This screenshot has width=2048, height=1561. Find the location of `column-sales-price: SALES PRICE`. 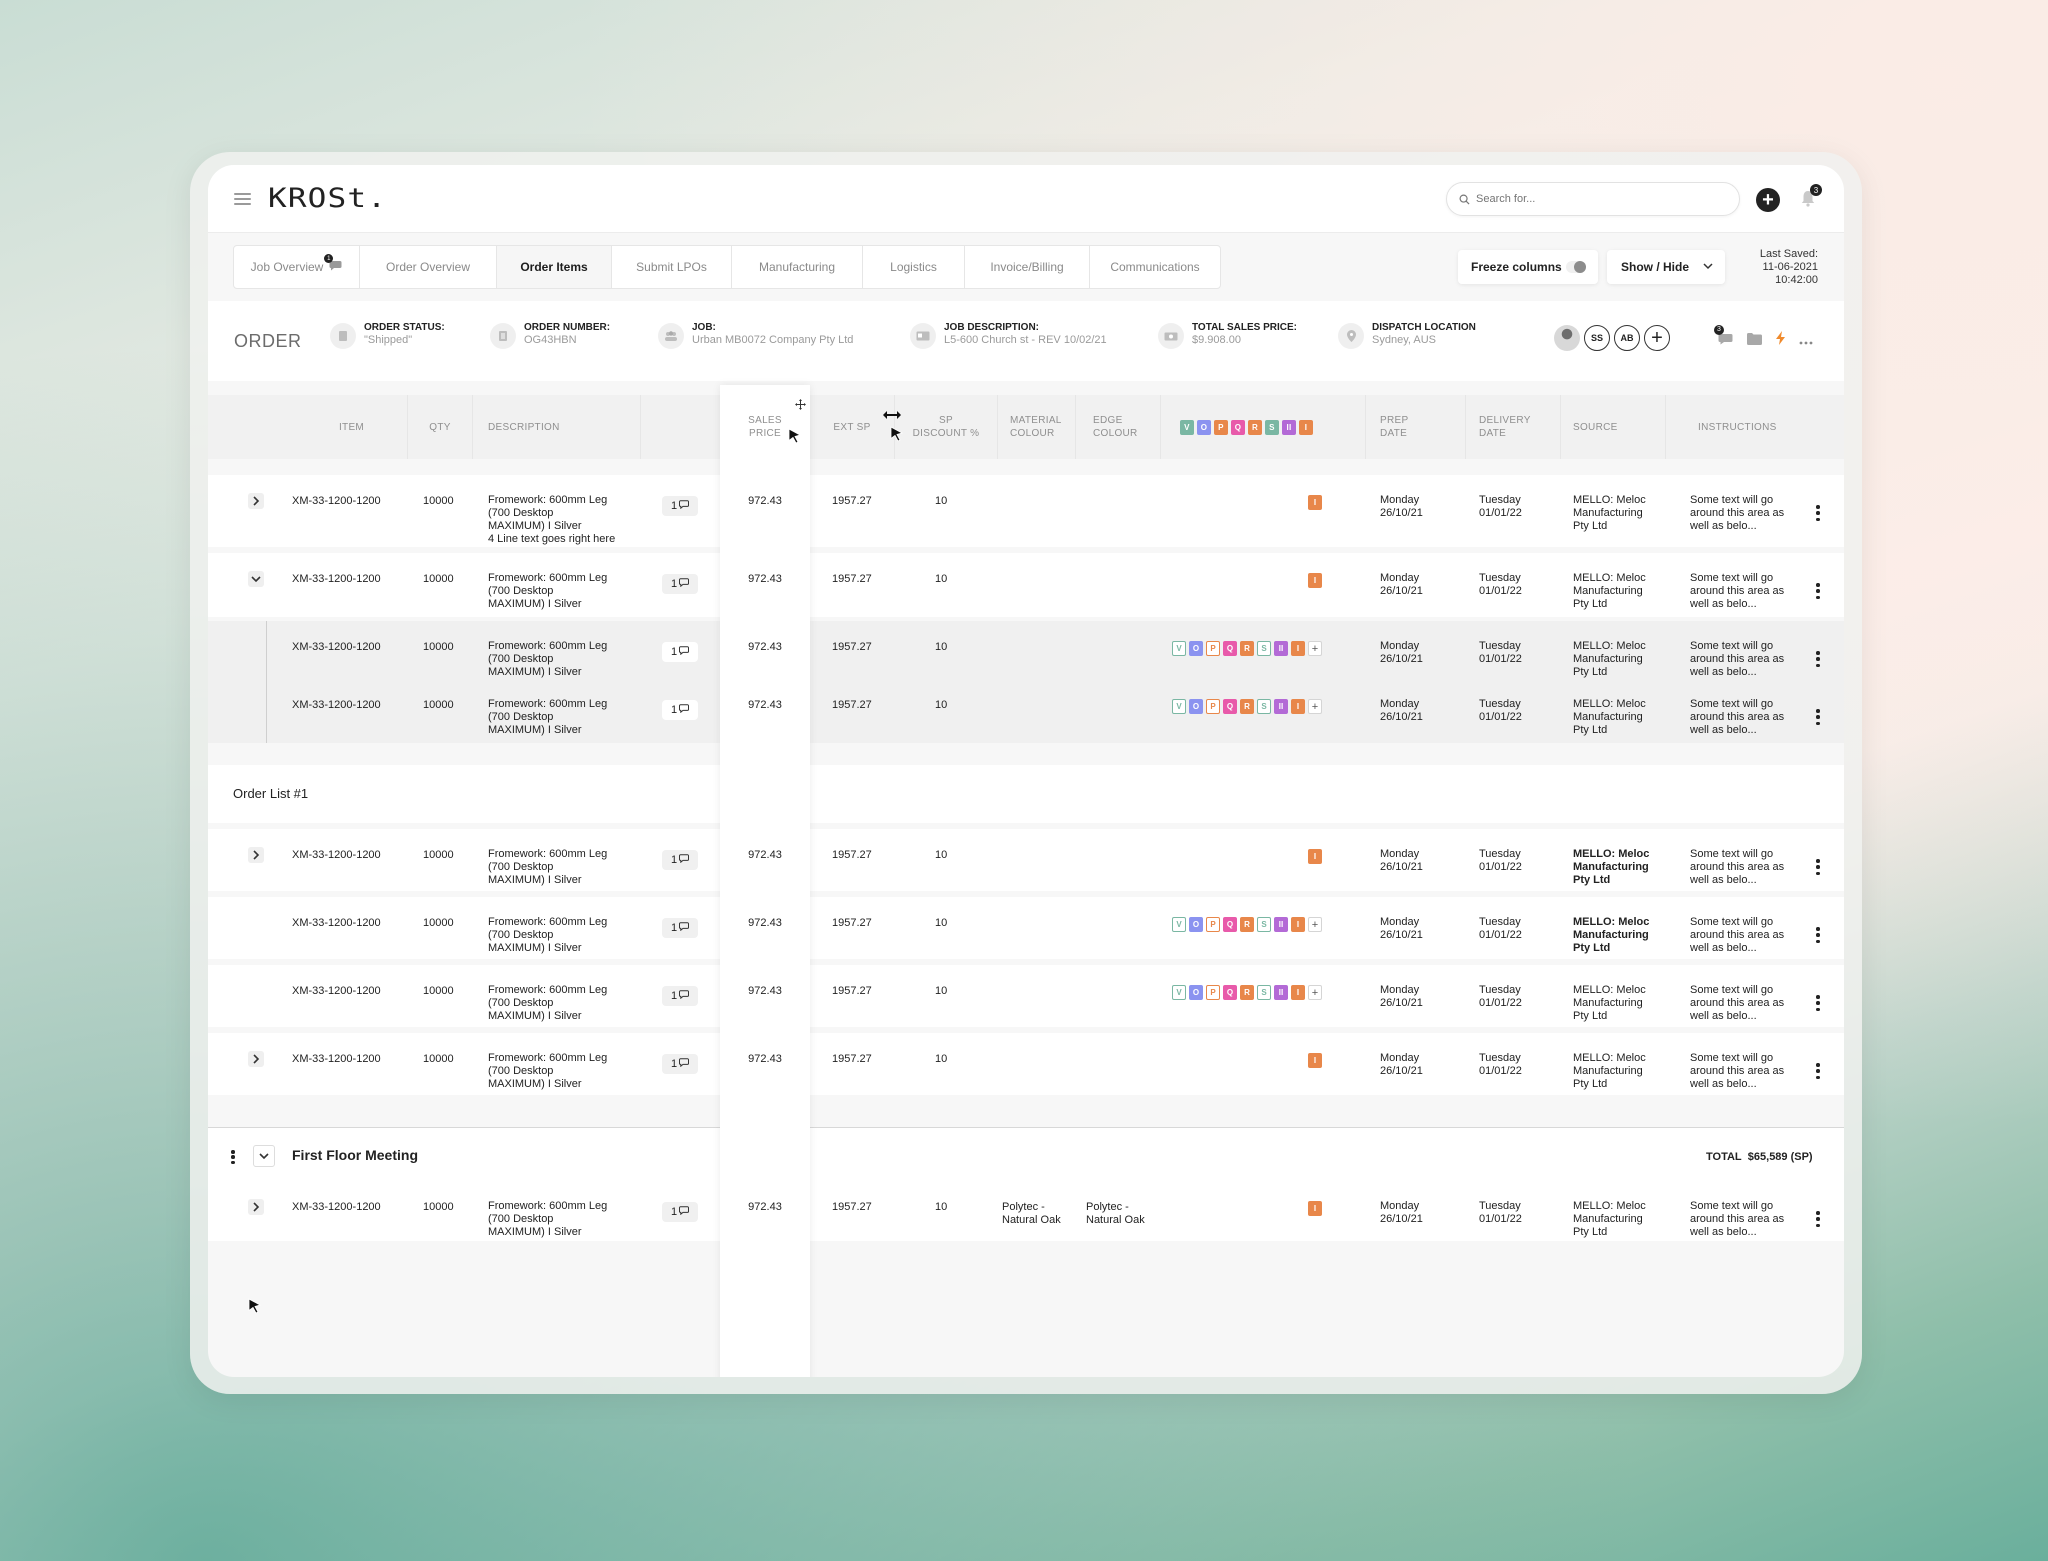

column-sales-price: SALES PRICE is located at coordinates (765, 427).